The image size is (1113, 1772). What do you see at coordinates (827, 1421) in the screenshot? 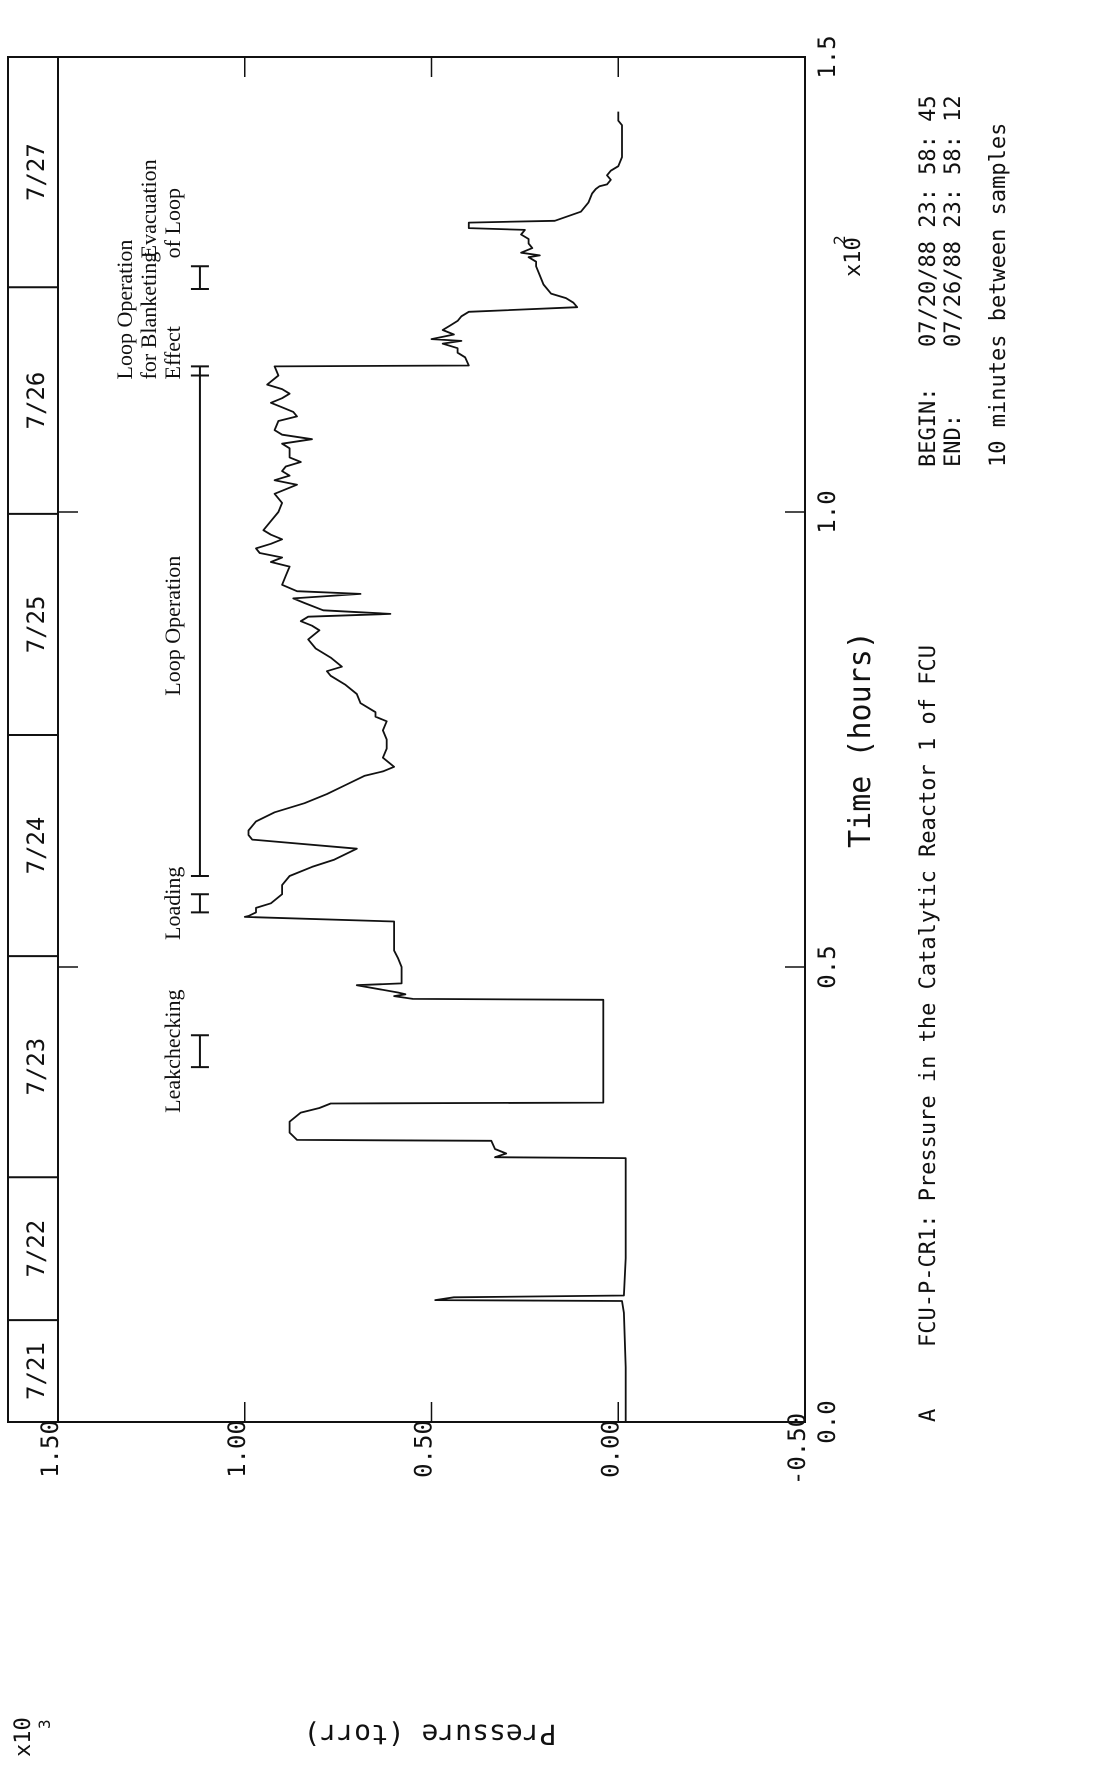
I see `x-tick-label: 0.0` at bounding box center [827, 1421].